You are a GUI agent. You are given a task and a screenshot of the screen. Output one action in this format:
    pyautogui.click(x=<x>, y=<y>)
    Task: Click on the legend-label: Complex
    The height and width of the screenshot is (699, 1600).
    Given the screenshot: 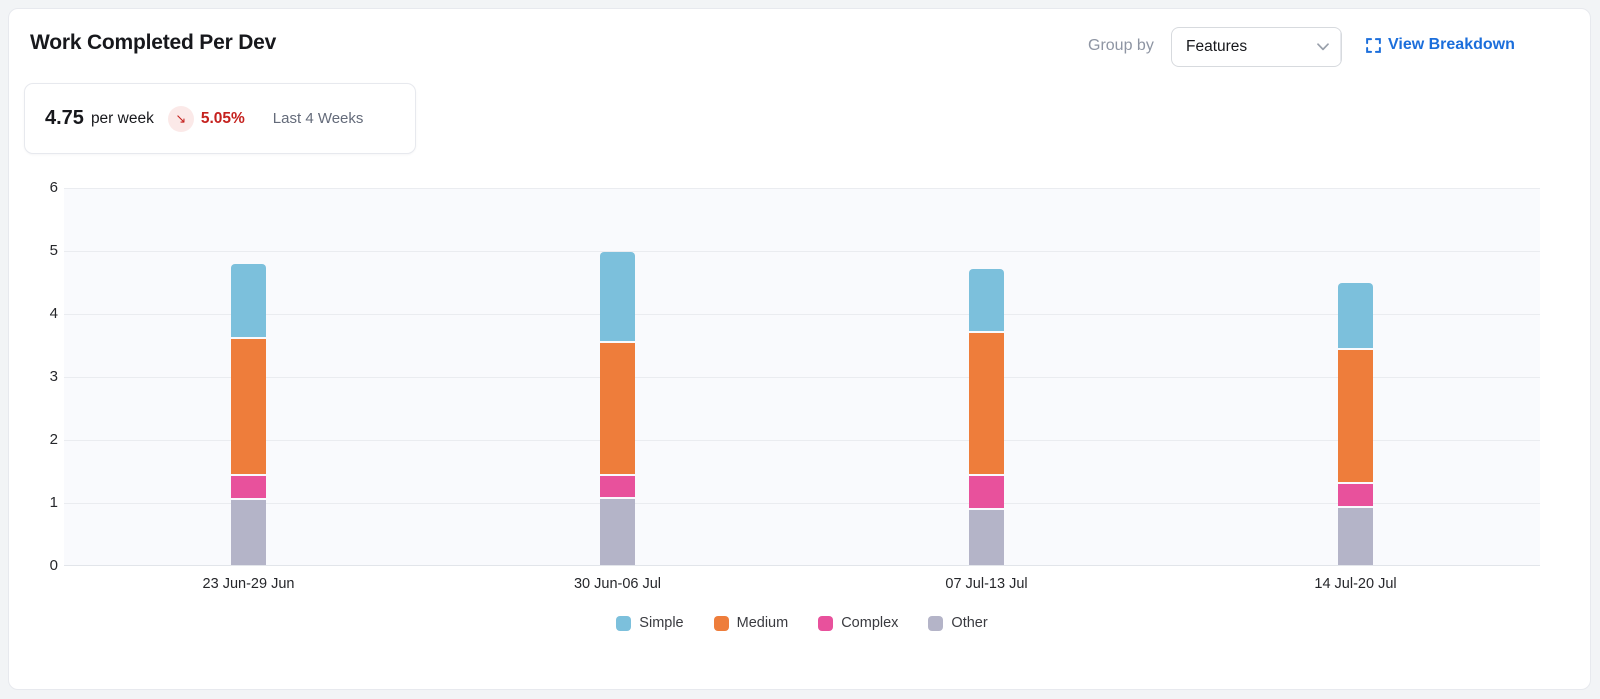 What is the action you would take?
    pyautogui.click(x=870, y=623)
    